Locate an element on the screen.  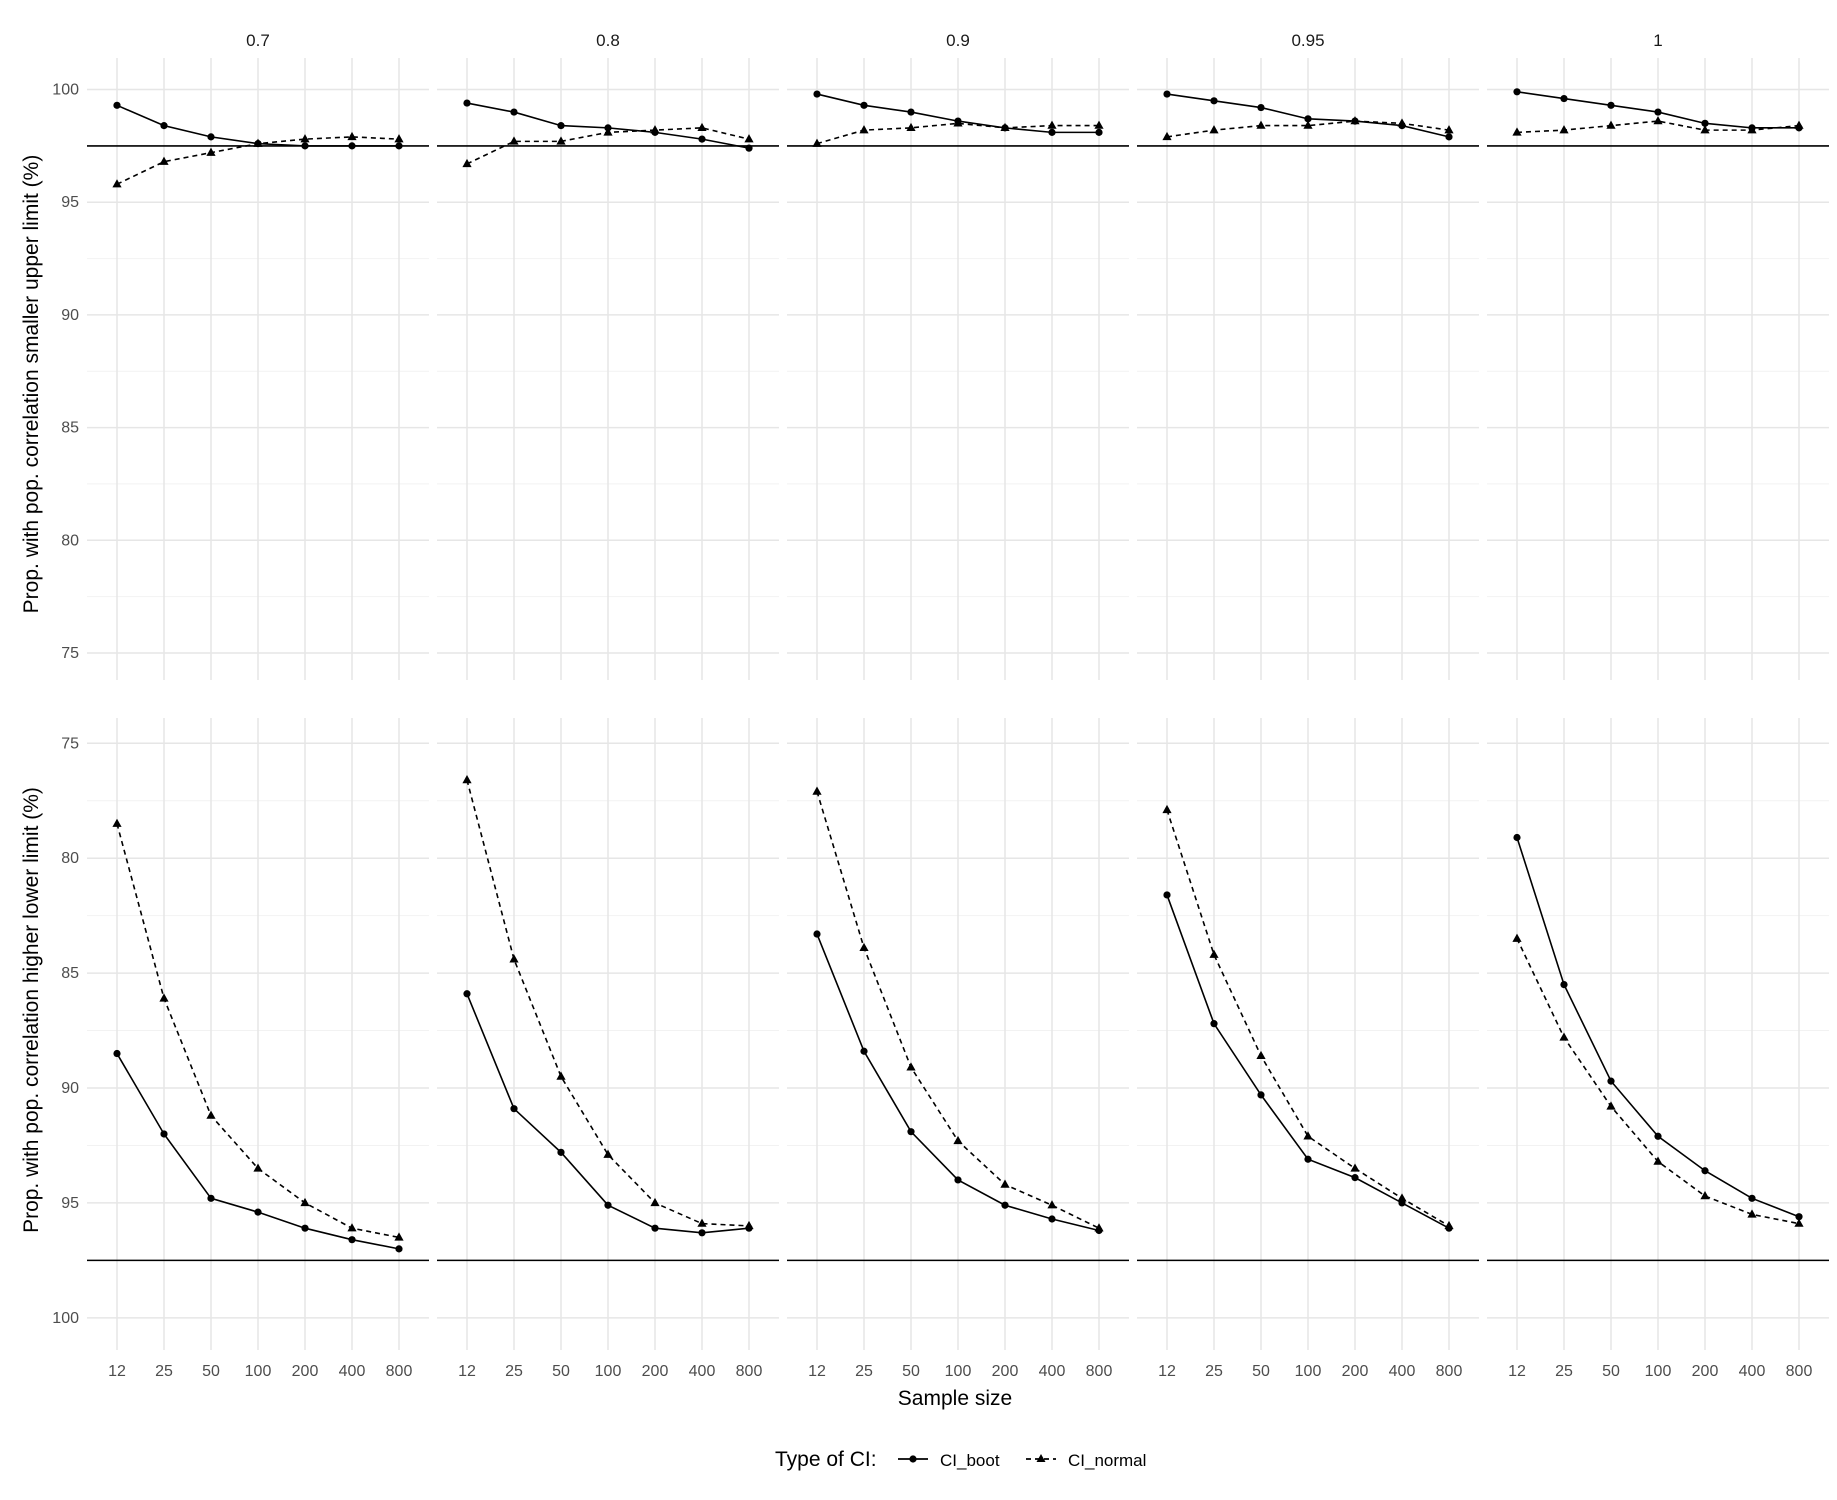
x-tick-label-p2-1: 25 is located at coordinates (864, 1371).